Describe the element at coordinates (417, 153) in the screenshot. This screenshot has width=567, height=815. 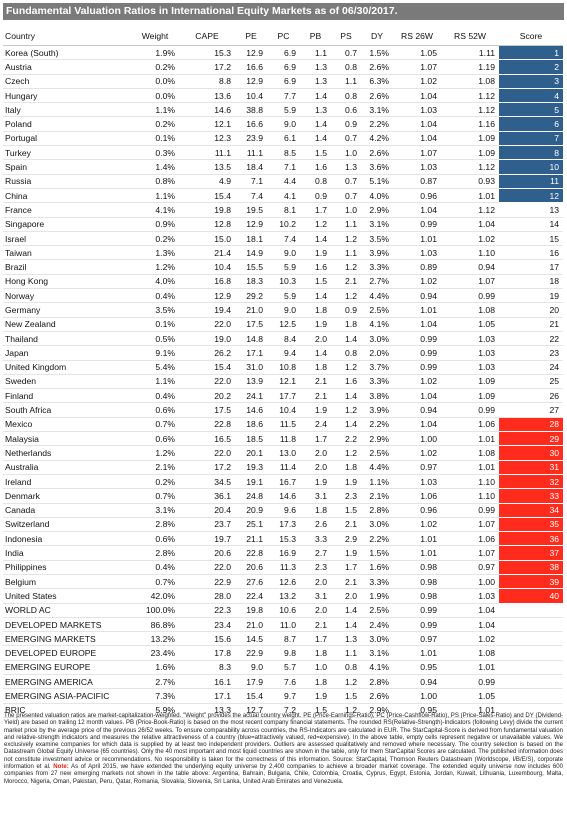
I see `value-cell: 1.07` at that location.